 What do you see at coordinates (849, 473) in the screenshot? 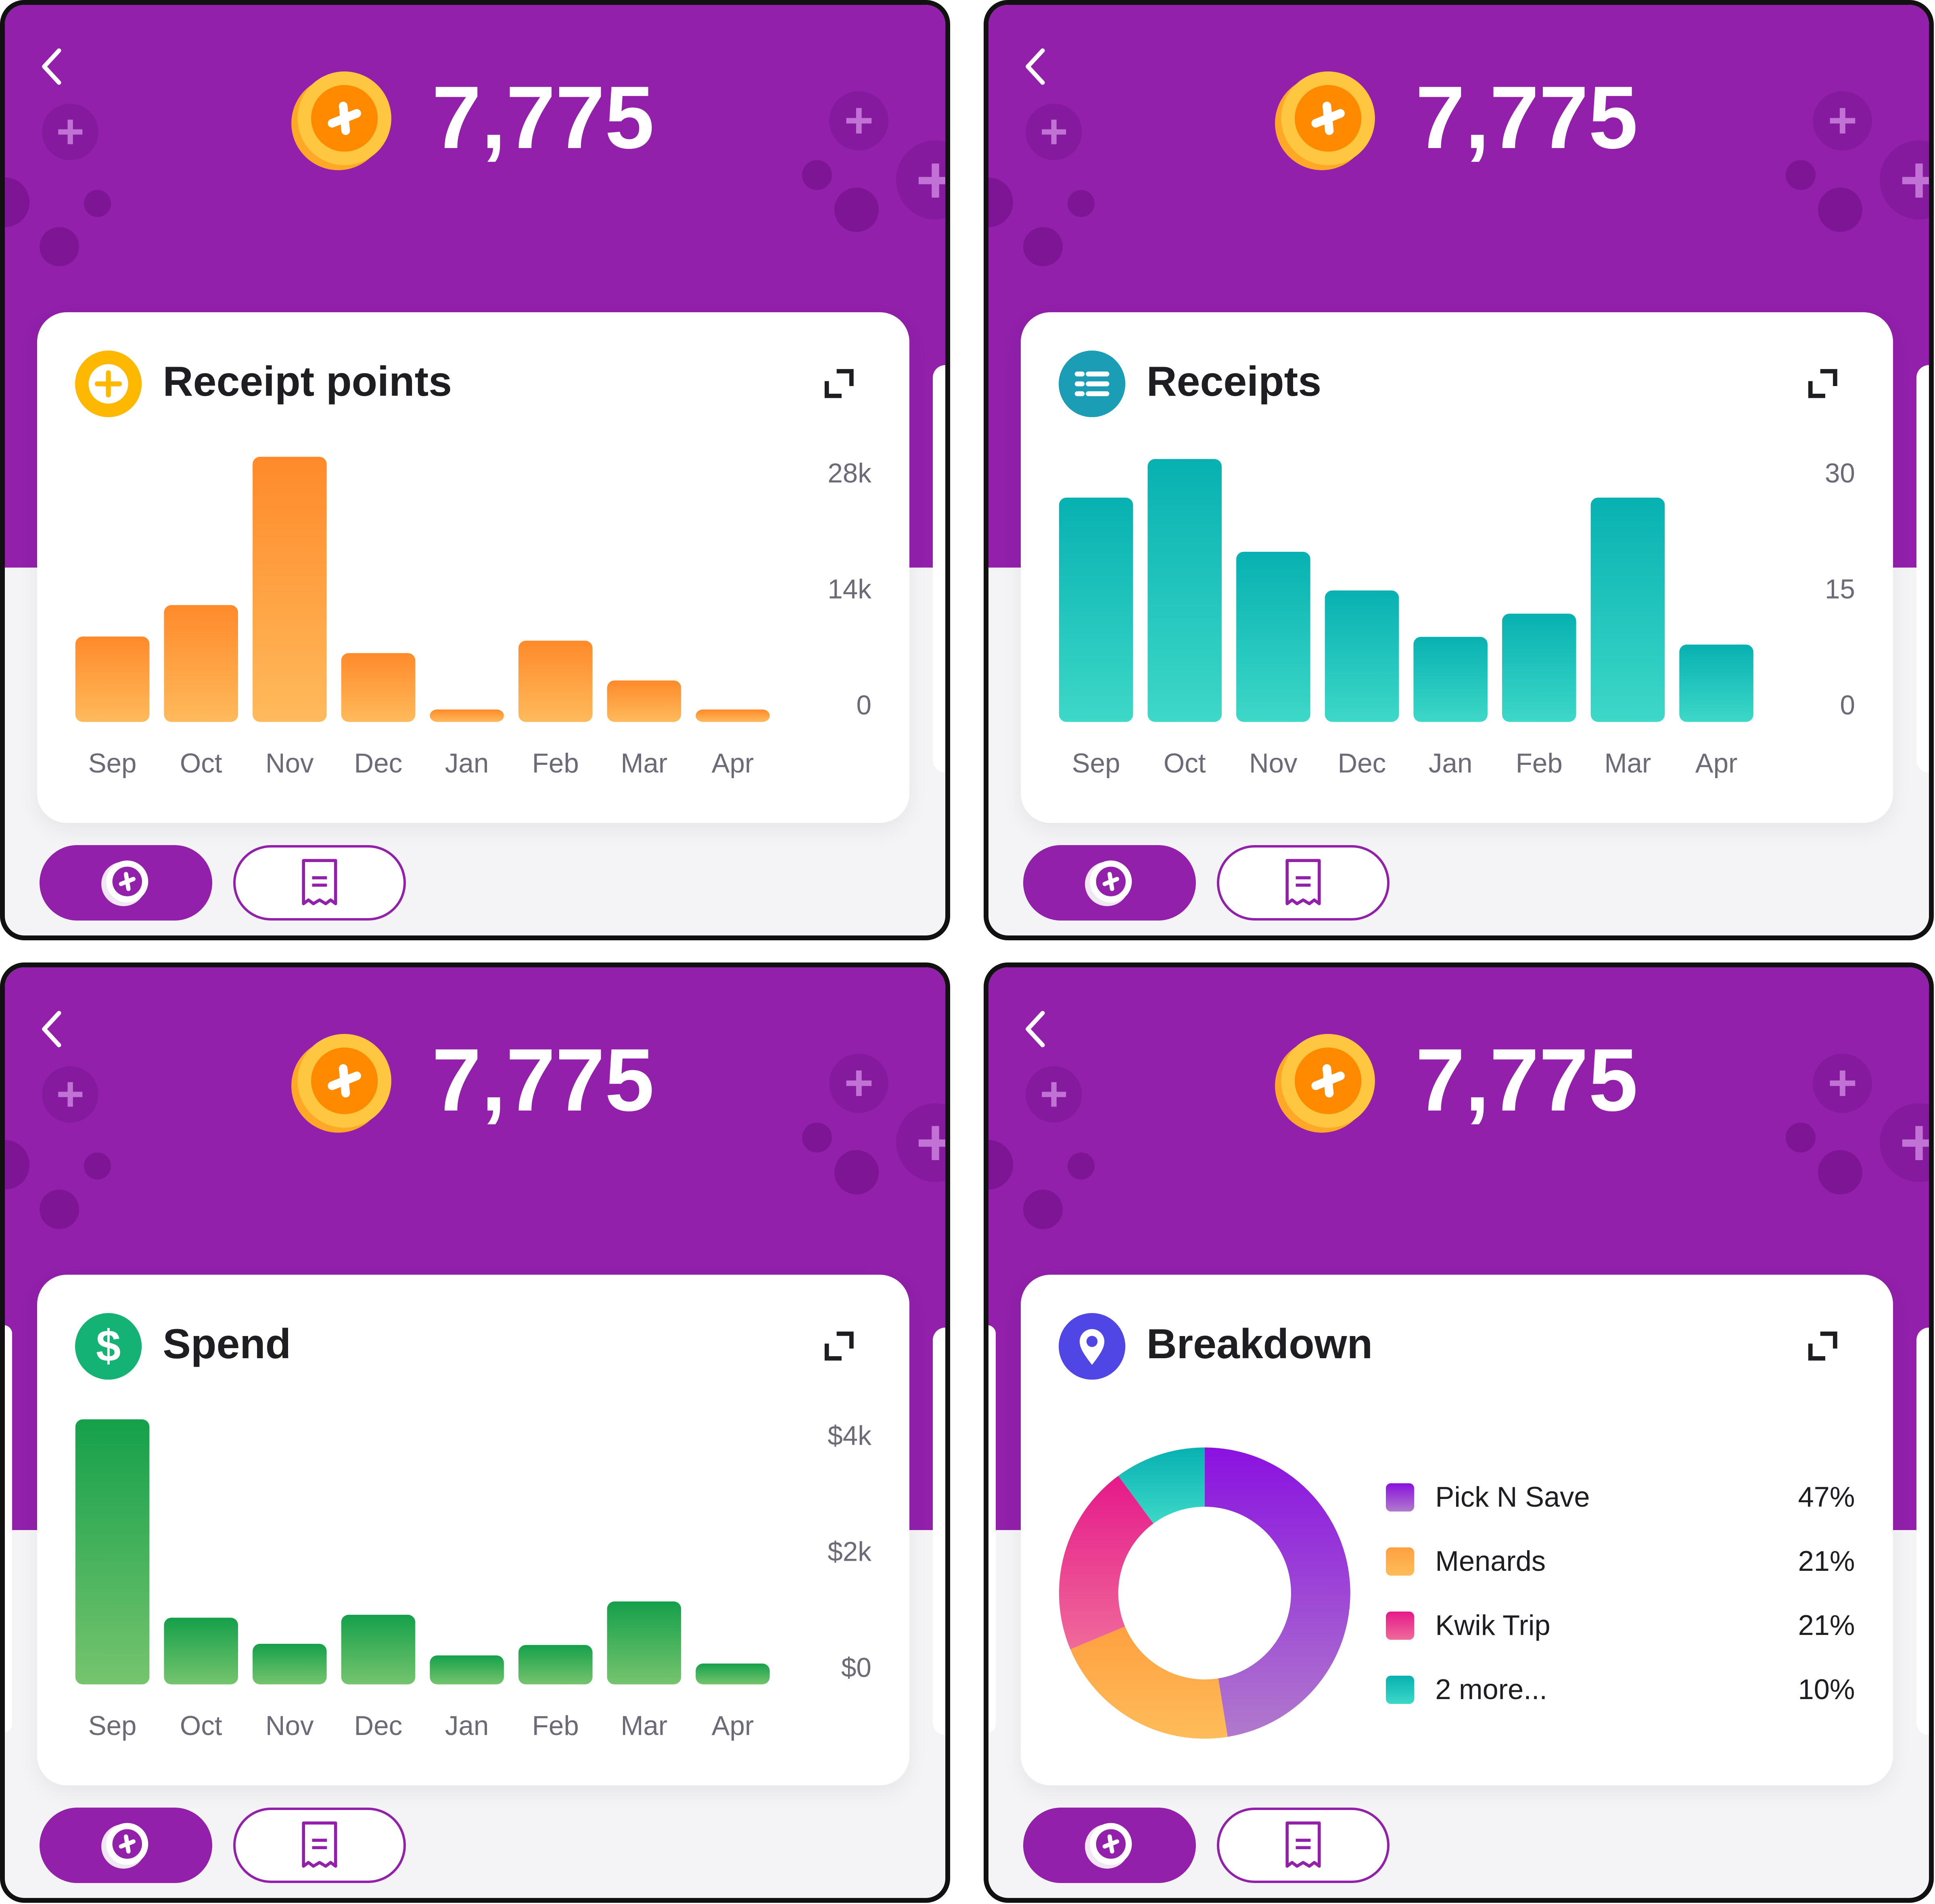
I see `y-tick-label: 28k` at bounding box center [849, 473].